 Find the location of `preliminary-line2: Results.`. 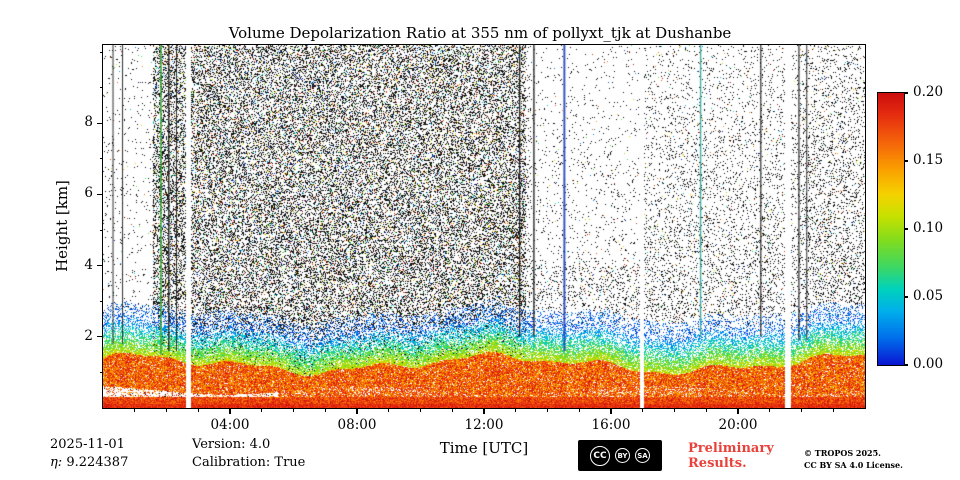

preliminary-line2: Results. is located at coordinates (717, 463).